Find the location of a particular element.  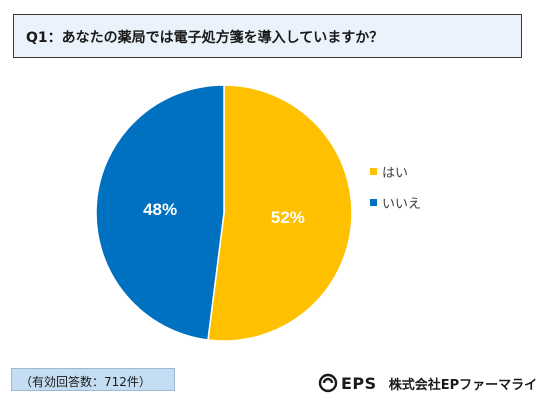

brand-company-name: 株式会社EPファーマライン is located at coordinates (462, 385).